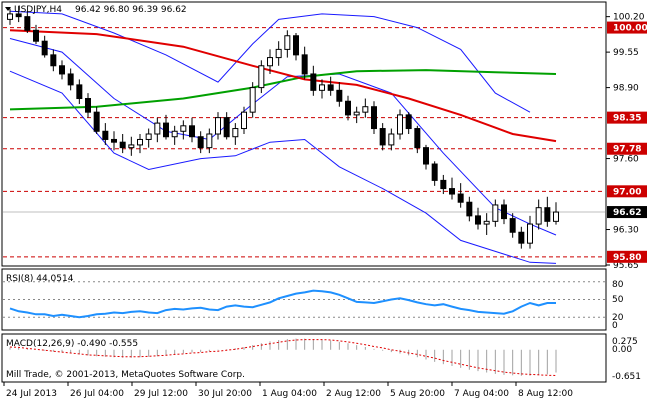 This screenshot has height=400, width=650. What do you see at coordinates (626, 231) in the screenshot?
I see `price-tick-label: 96.30` at bounding box center [626, 231].